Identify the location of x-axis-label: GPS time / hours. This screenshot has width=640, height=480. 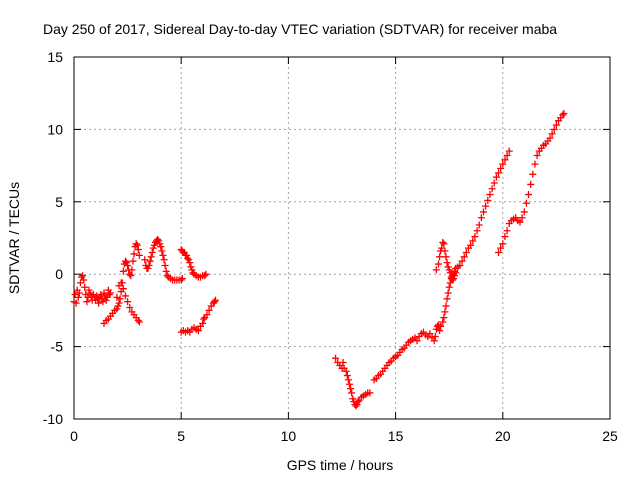
(340, 465).